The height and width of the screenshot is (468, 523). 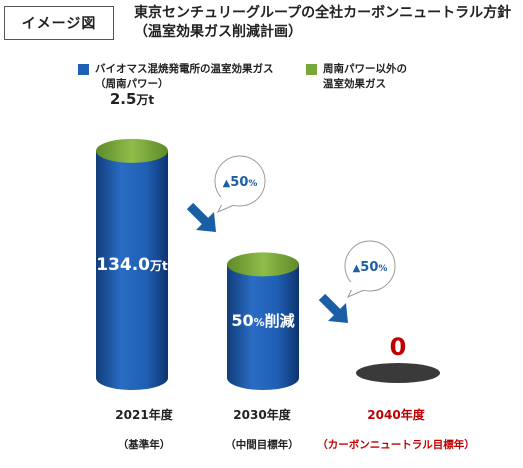 I want to click on legend-item-other: 周南パワー以外の 温室効果ガス, so click(x=406, y=77).